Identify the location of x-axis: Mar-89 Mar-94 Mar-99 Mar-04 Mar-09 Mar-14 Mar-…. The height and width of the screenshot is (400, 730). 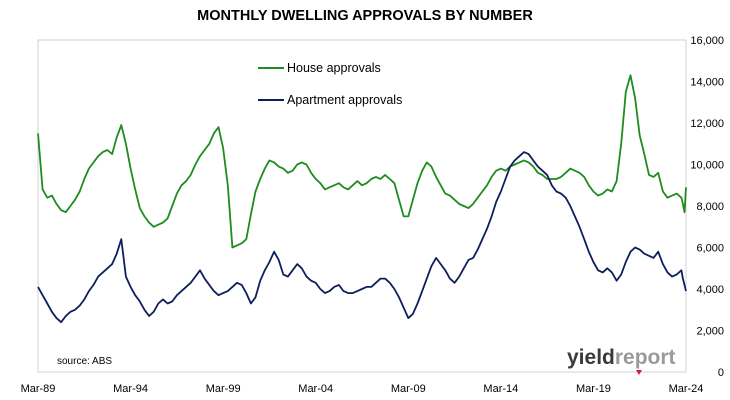
(362, 389).